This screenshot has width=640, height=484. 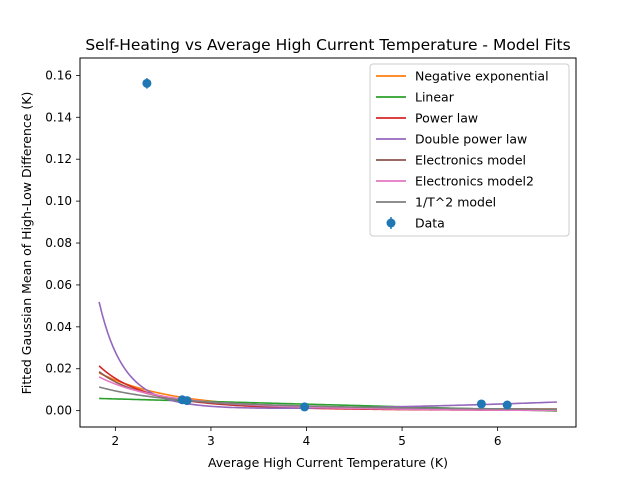 I want to click on legend-box, so click(x=469, y=150).